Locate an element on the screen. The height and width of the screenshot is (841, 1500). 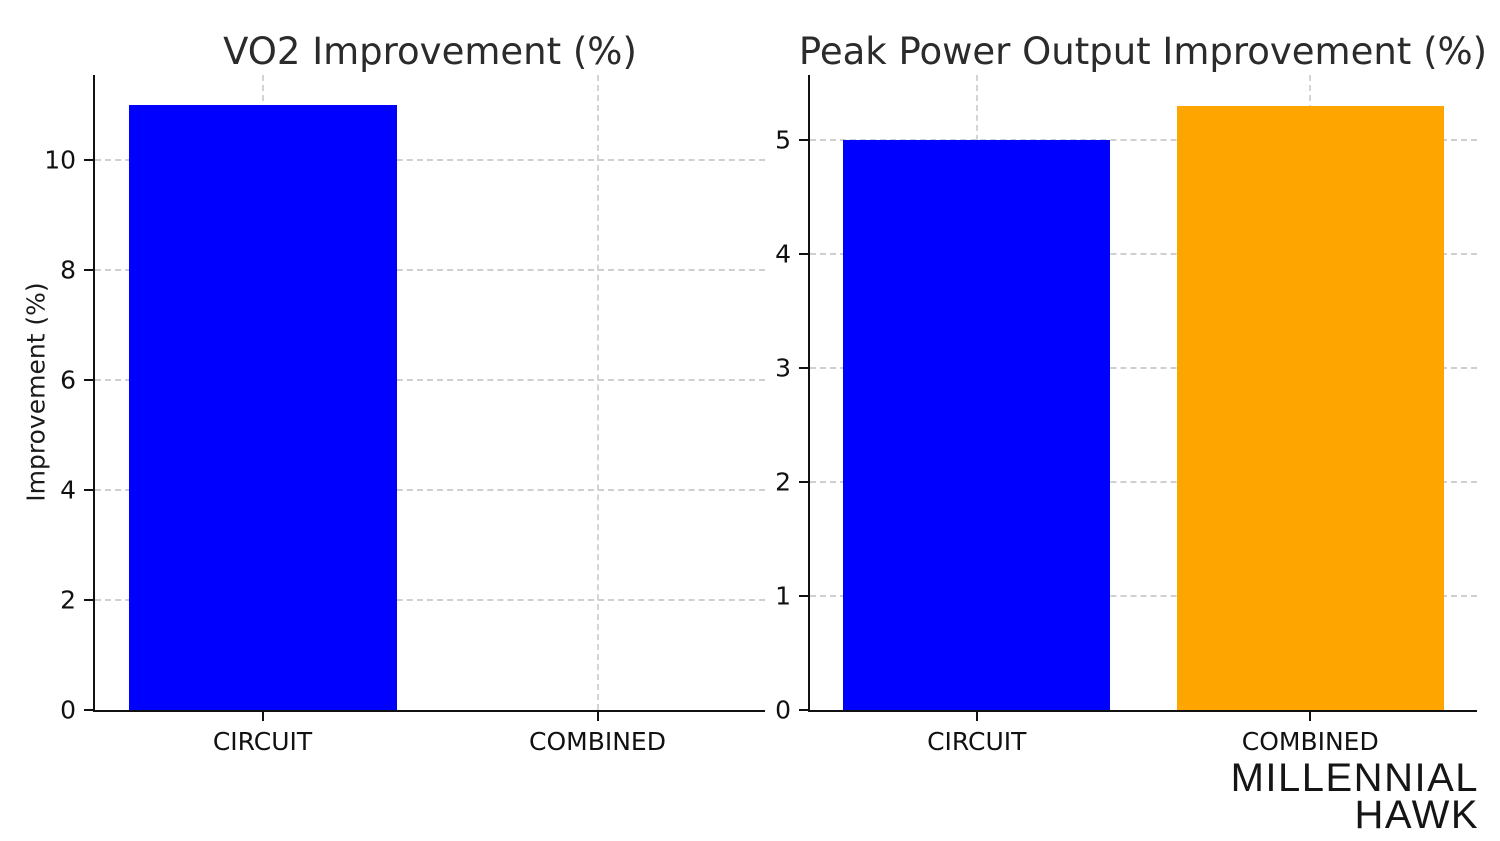
y-tick-label-5: 5 is located at coordinates (783, 140).